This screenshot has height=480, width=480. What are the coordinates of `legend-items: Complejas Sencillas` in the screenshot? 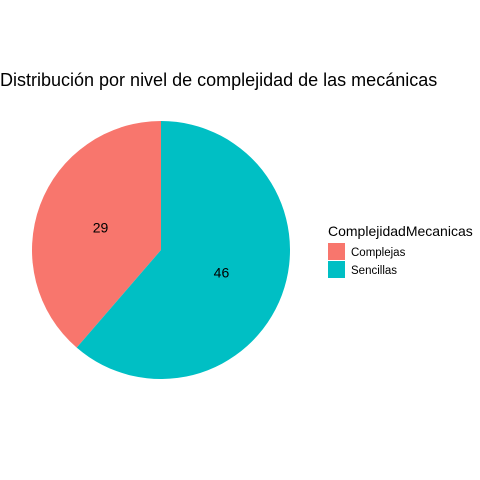 It's located at (367, 260).